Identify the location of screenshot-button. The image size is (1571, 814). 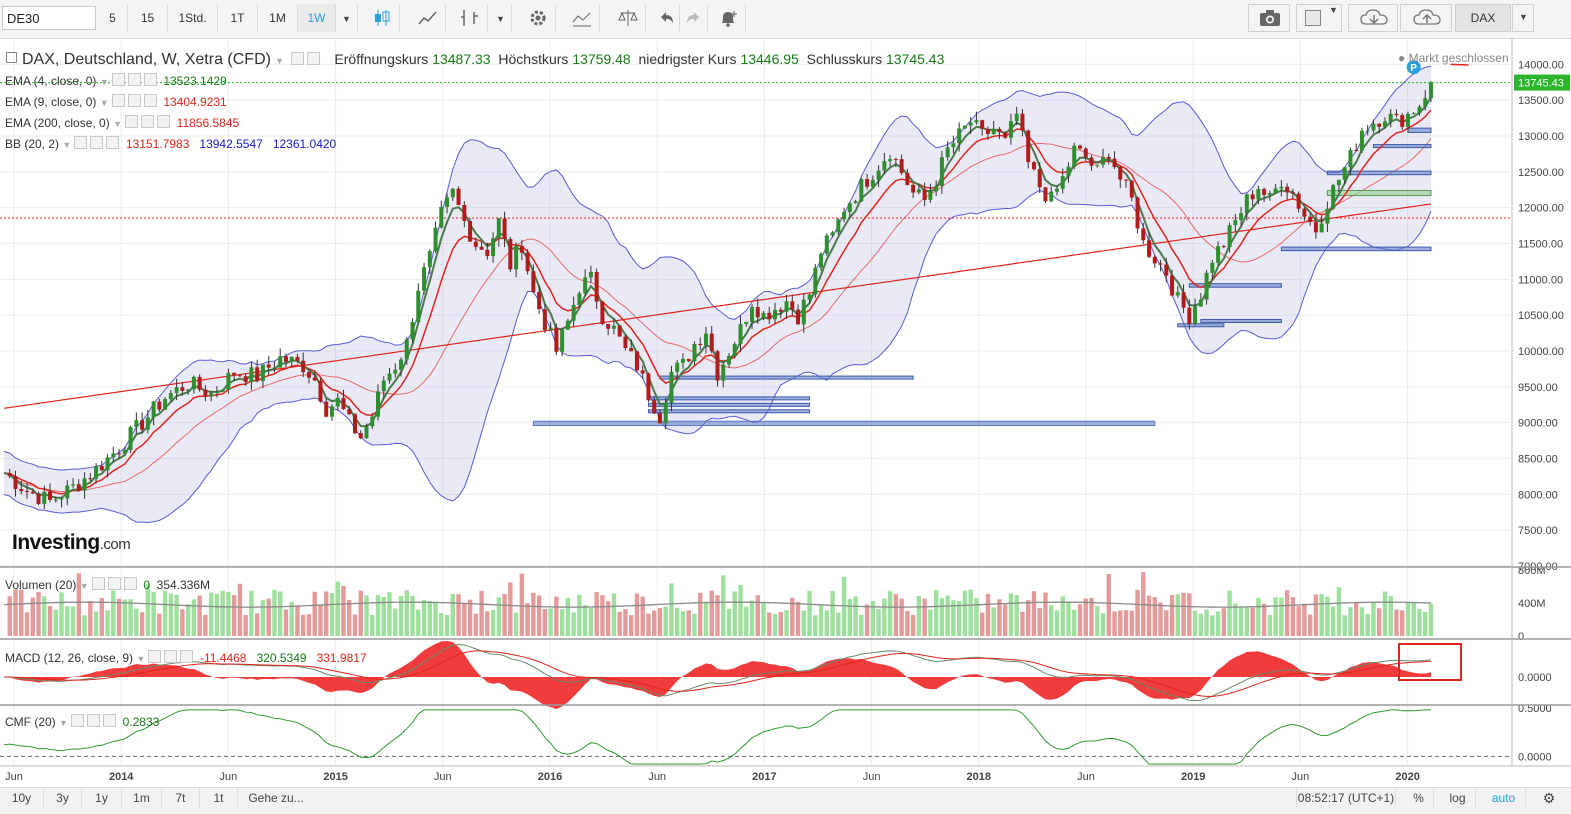
(1269, 18).